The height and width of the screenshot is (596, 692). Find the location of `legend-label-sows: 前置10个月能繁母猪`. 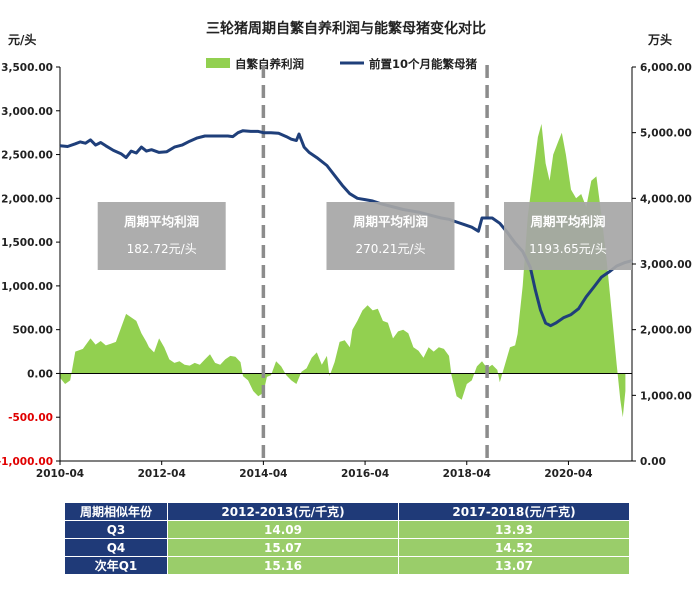

legend-label-sows: 前置10个月能繁母猪 is located at coordinates (423, 64).